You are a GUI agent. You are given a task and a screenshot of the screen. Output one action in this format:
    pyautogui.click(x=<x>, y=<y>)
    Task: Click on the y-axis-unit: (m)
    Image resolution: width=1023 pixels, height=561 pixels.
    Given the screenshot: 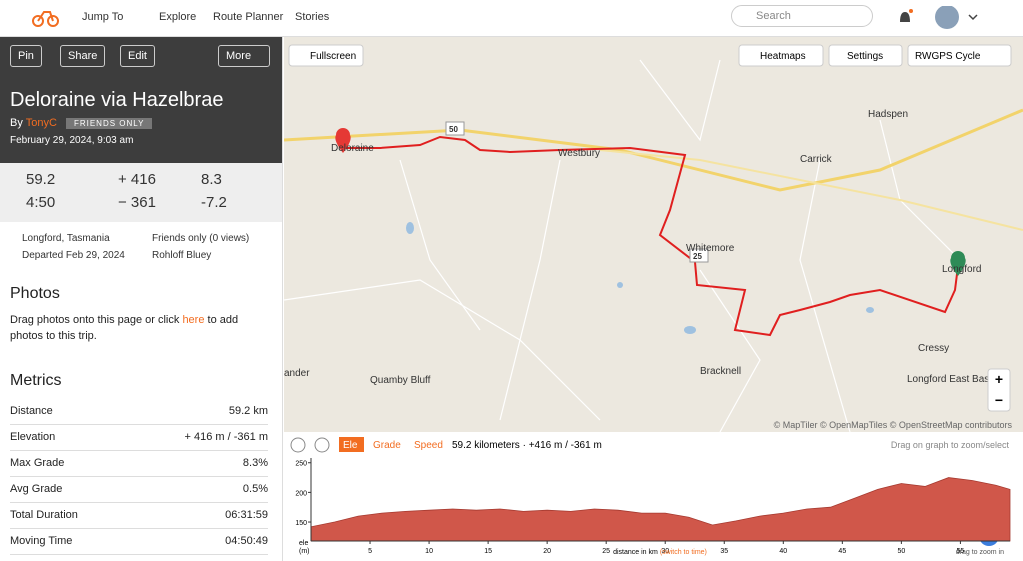 What is the action you would take?
    pyautogui.click(x=304, y=551)
    